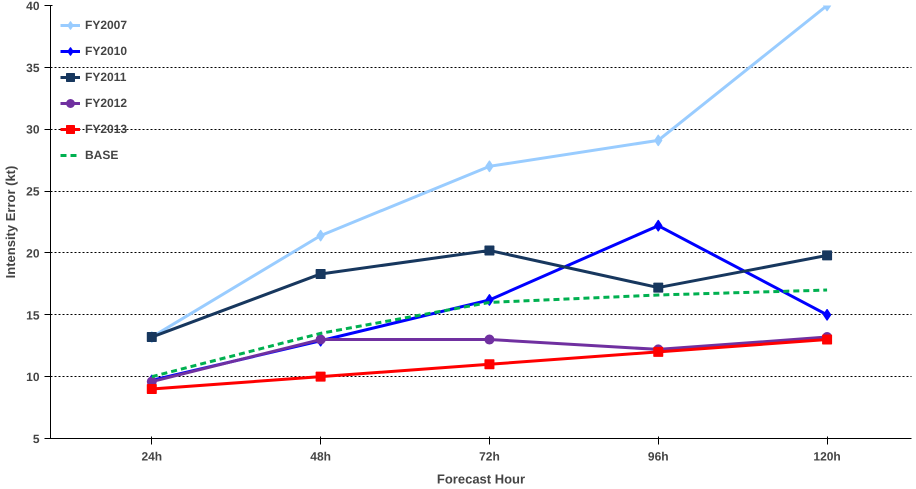 This screenshot has width=916, height=489. I want to click on legend-label: FY2010, so click(106, 51).